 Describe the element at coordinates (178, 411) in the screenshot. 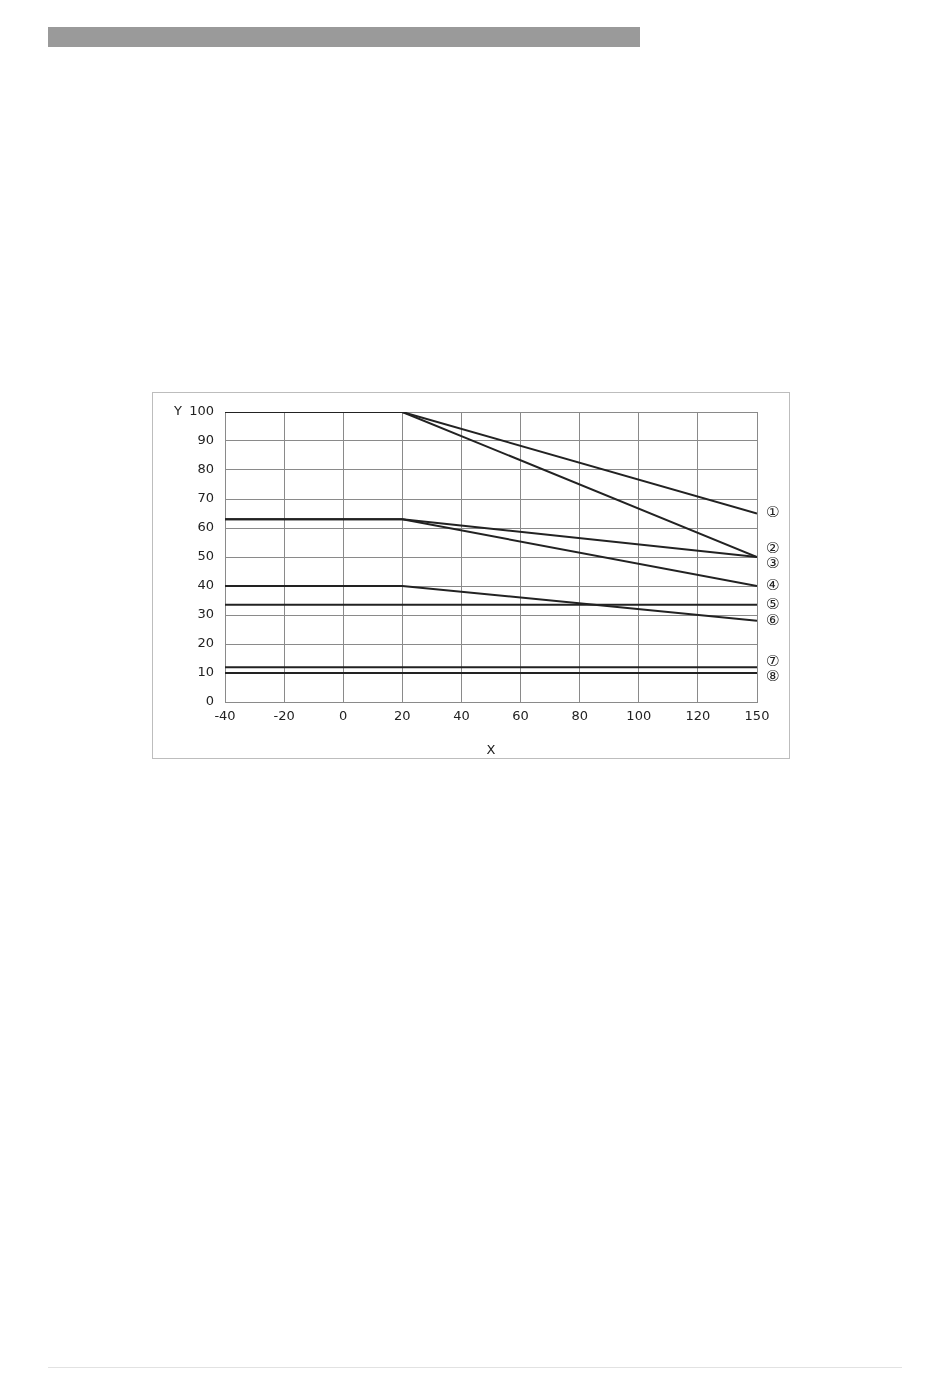

I see `y-axis-title: Y` at that location.